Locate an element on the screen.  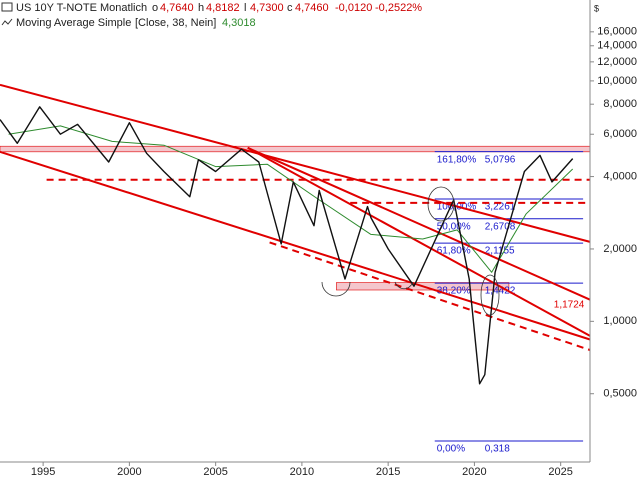
fib-price: 2,1155 is located at coordinates (500, 251).